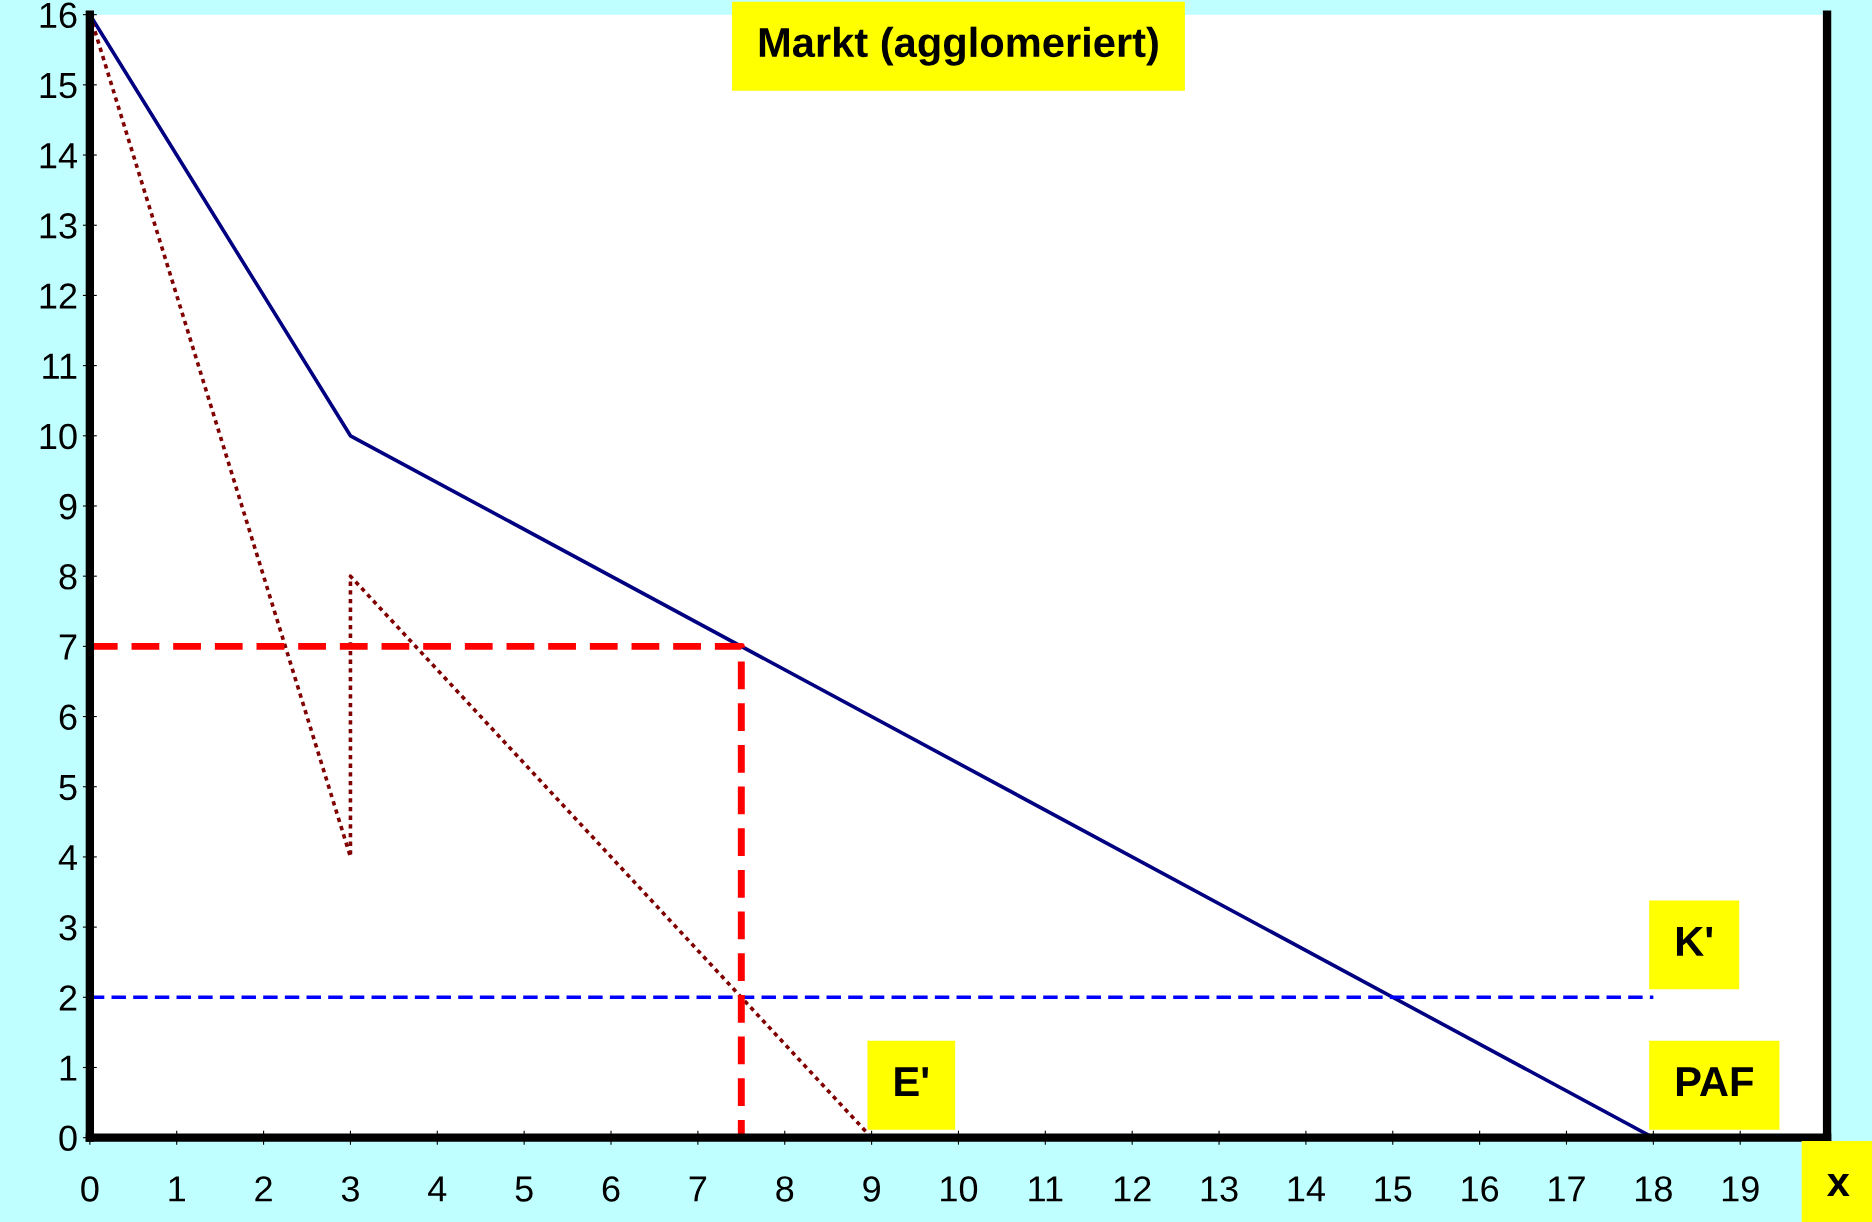 Image resolution: width=1872 pixels, height=1222 pixels. What do you see at coordinates (1694, 941) in the screenshot?
I see `series-label: K'` at bounding box center [1694, 941].